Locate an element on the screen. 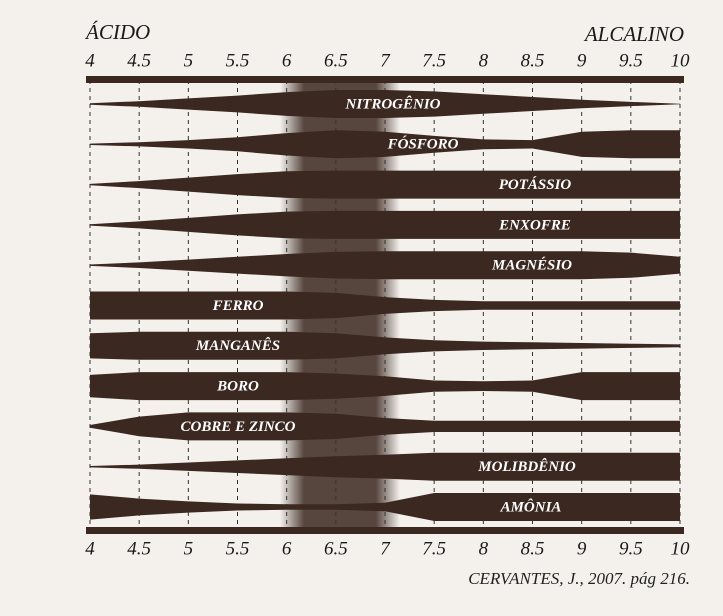 The width and height of the screenshot is (723, 616). x-tick-label-top: 5 is located at coordinates (189, 60).